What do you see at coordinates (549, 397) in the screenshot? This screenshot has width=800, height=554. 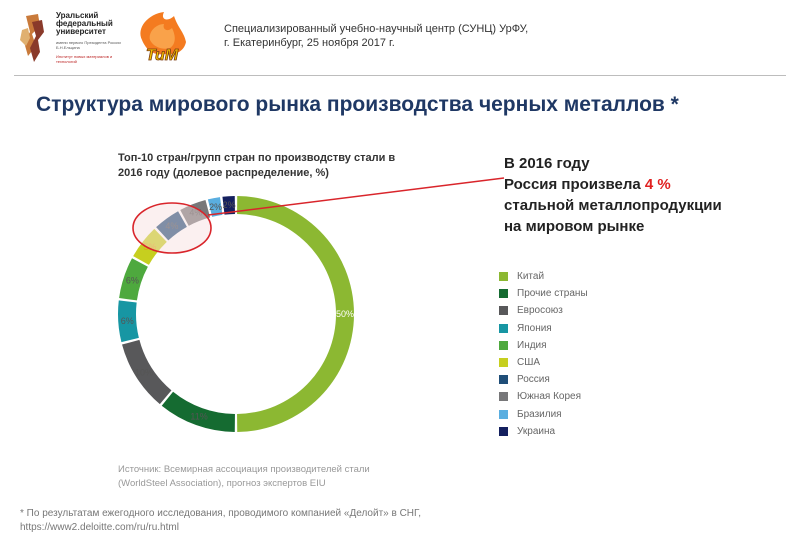 I see `legend-label: Южная Корея` at bounding box center [549, 397].